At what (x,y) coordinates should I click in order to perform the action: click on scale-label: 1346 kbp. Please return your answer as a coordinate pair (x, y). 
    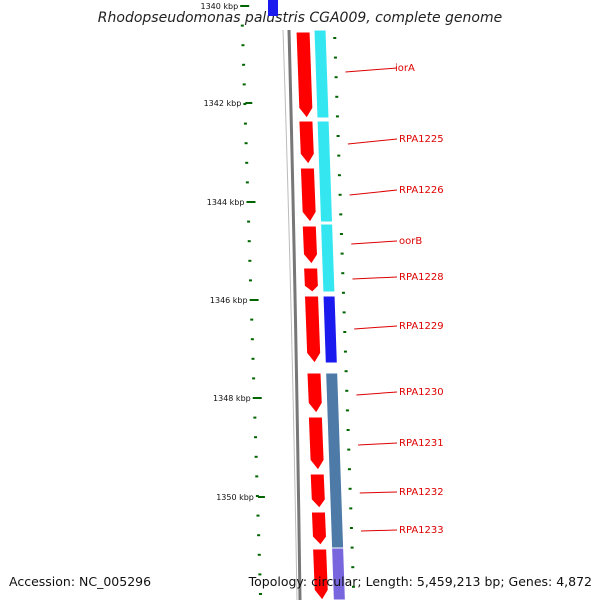
    Looking at the image, I should click on (229, 300).